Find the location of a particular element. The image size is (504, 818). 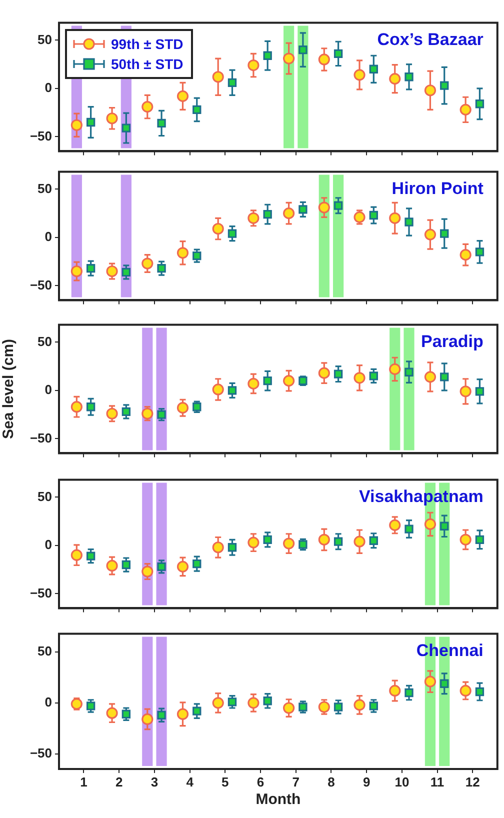

legend-label: 50th ± STD is located at coordinates (147, 64).